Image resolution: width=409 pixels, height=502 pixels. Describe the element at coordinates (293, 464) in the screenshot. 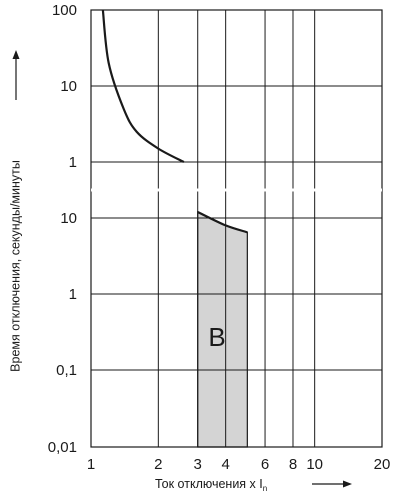

I see `x-tick-label: 8` at that location.